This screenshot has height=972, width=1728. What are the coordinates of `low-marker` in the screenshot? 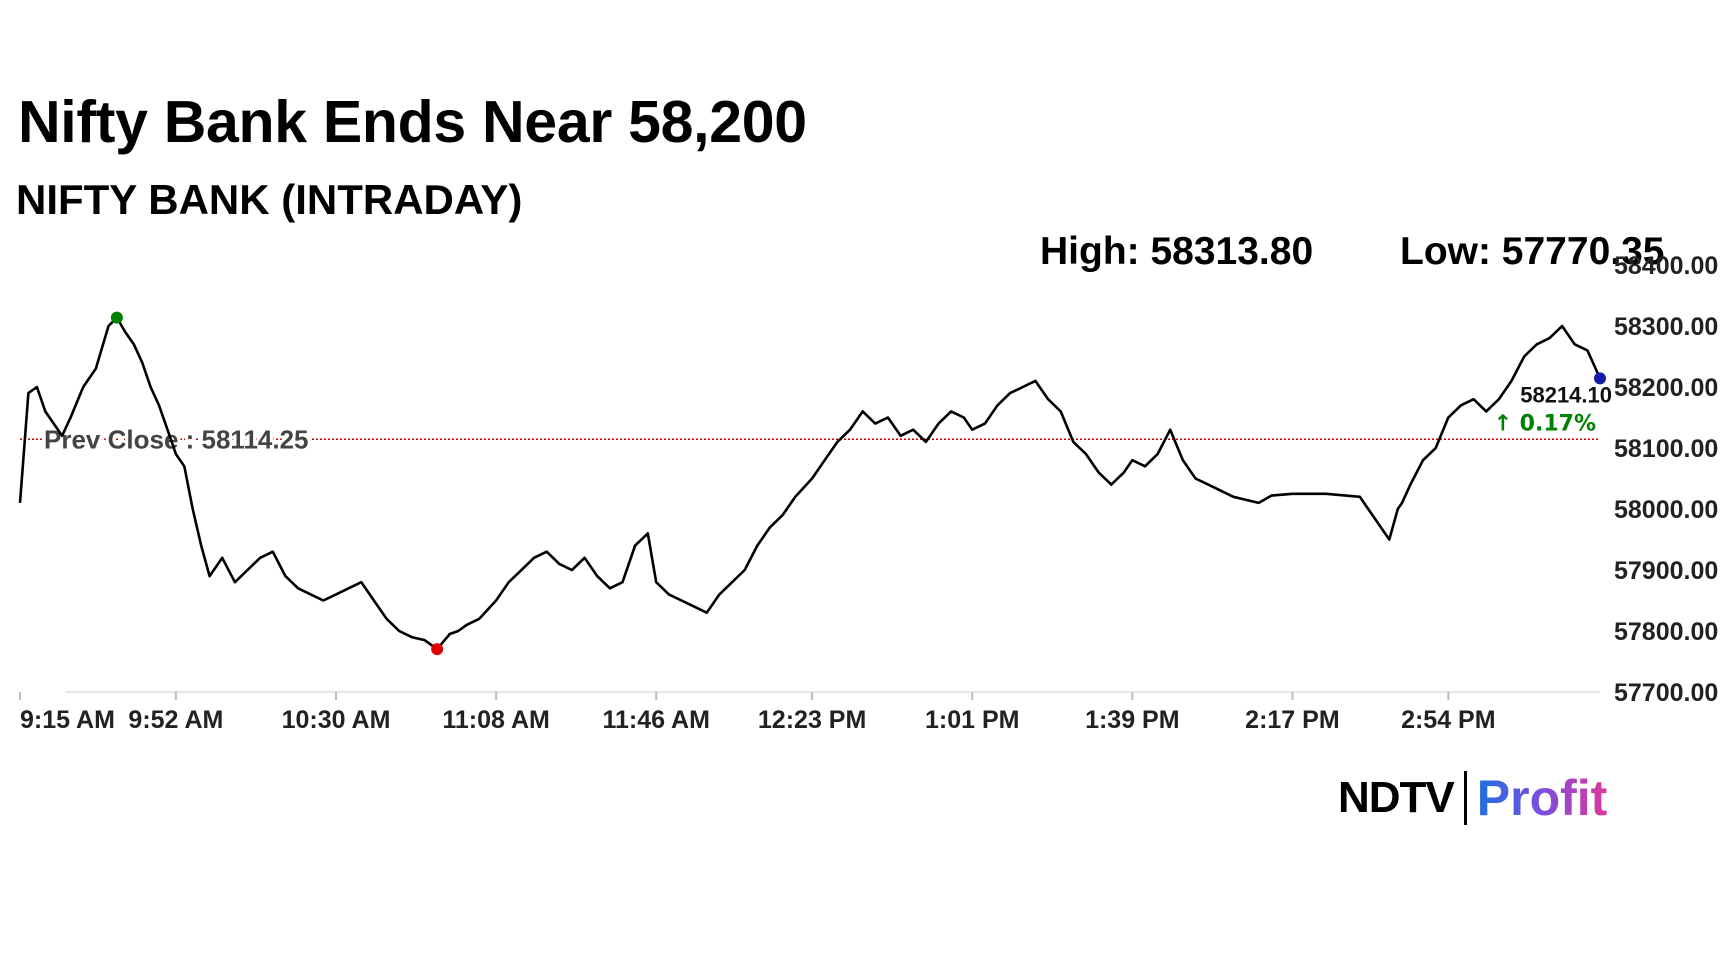 It's located at (437, 649).